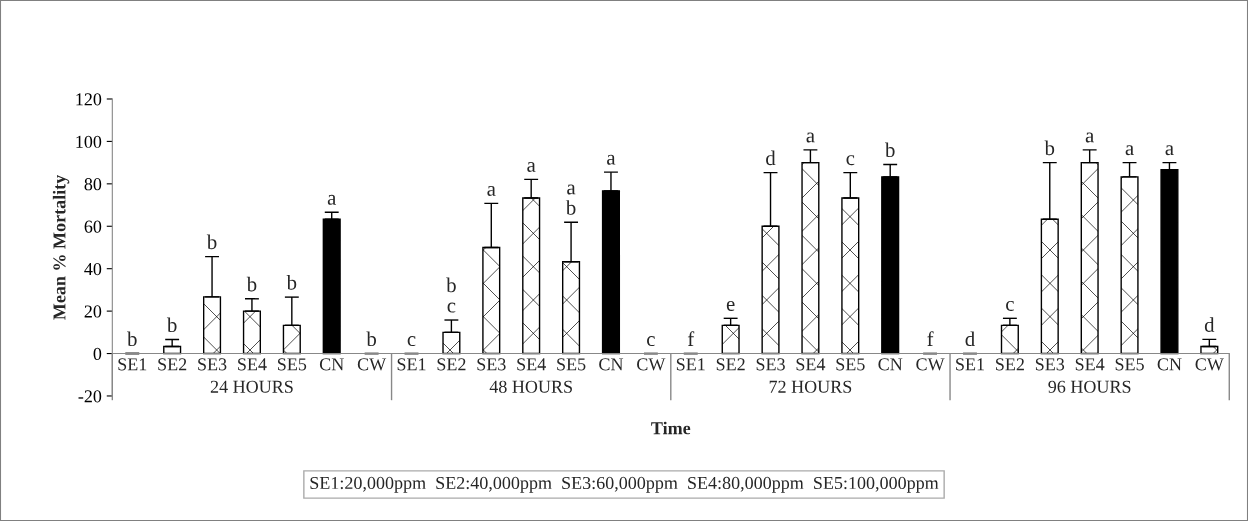 The height and width of the screenshot is (521, 1248). Describe the element at coordinates (93, 311) in the screenshot. I see `y-tick-label: 20` at that location.